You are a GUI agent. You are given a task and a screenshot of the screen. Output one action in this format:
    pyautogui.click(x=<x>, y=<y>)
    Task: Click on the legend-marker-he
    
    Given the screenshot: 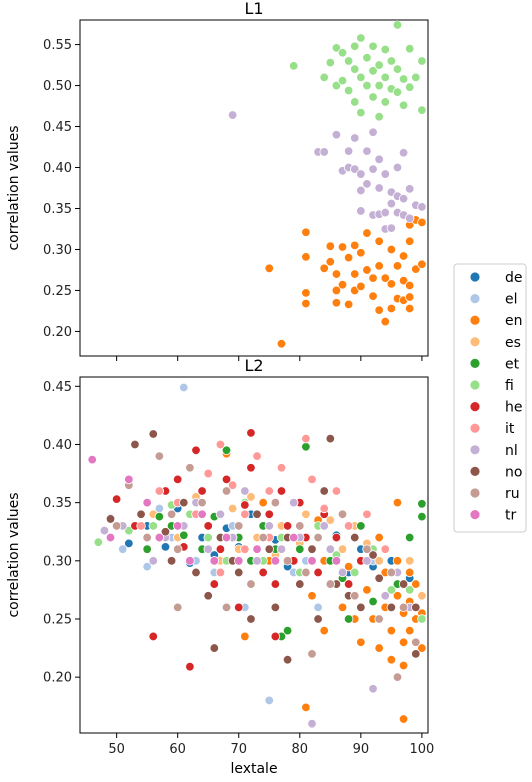 What is the action you would take?
    pyautogui.click(x=475, y=407)
    